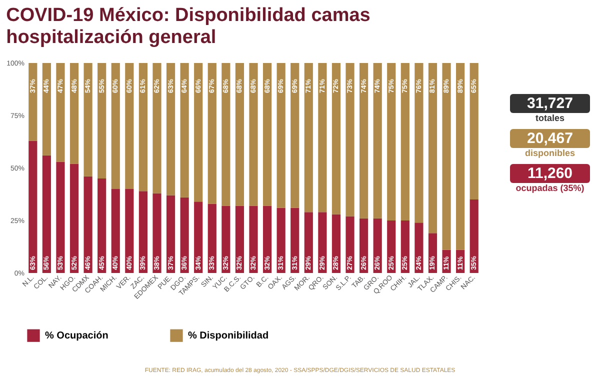 The image size is (600, 381). Describe the element at coordinates (550, 188) in the screenshot. I see `text: ocupadas (35%)` at that location.